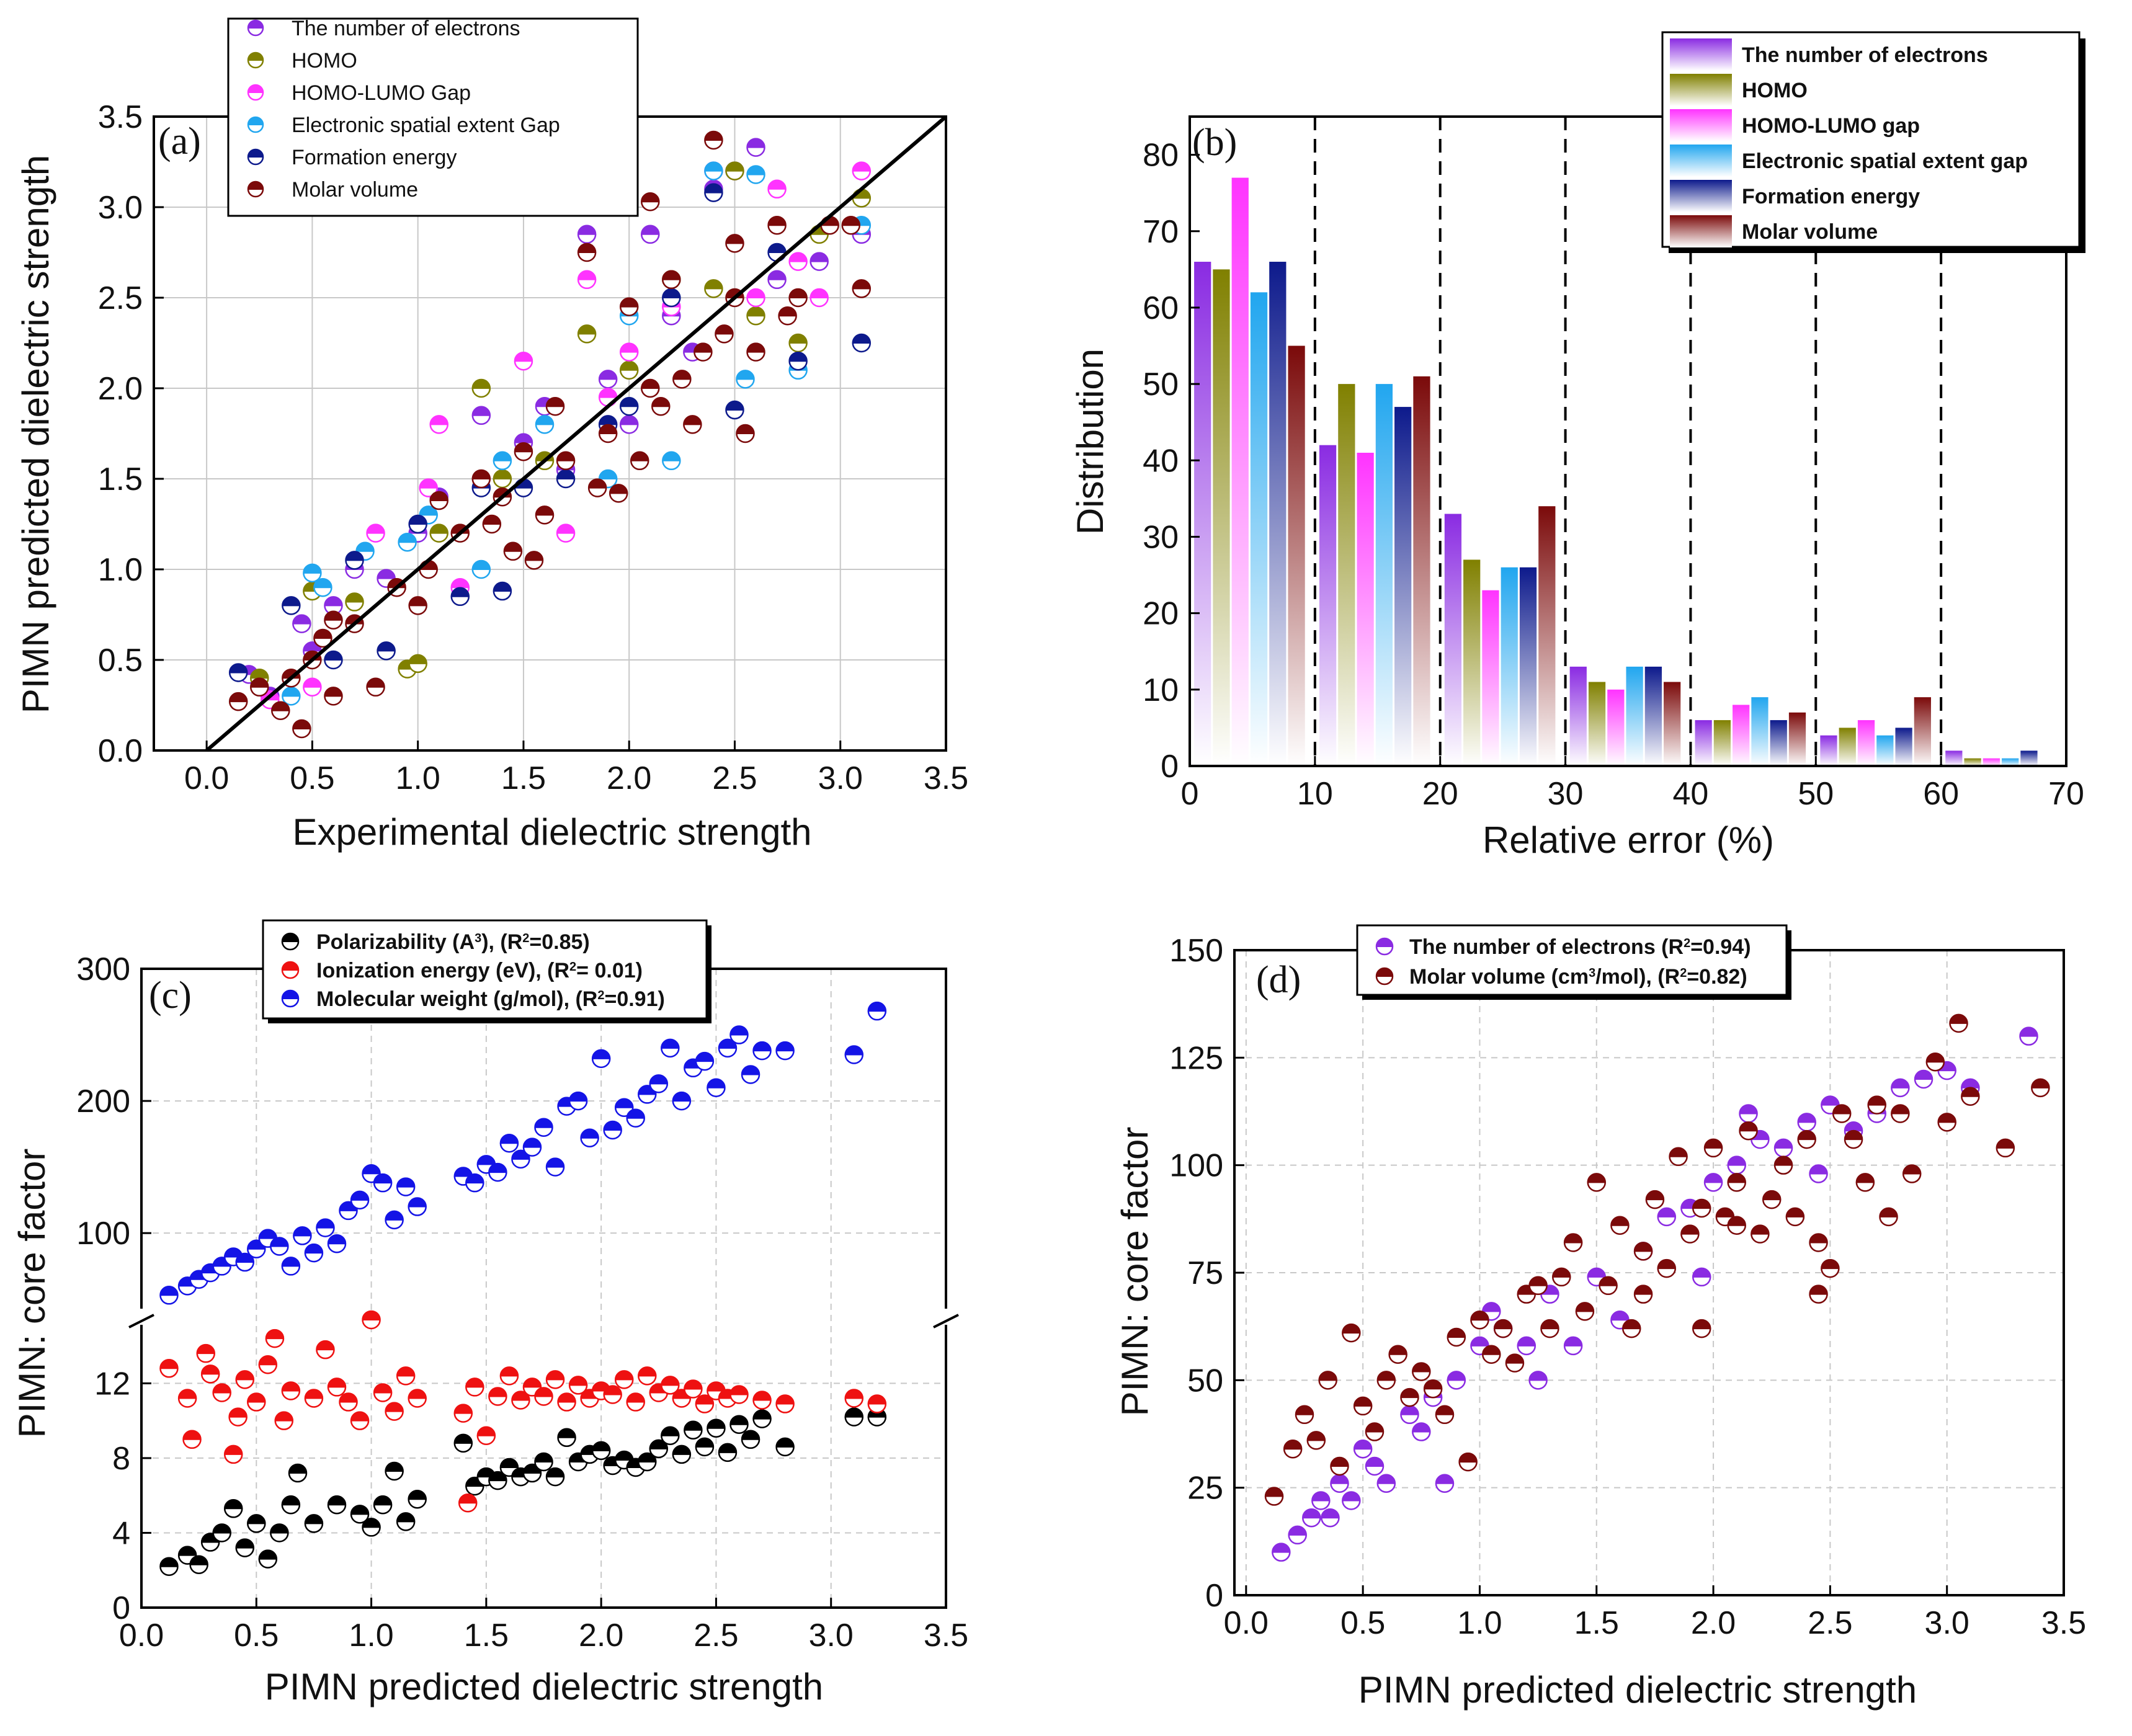 The width and height of the screenshot is (2132, 1736). I want to click on a-point-electrons, so click(587, 234).